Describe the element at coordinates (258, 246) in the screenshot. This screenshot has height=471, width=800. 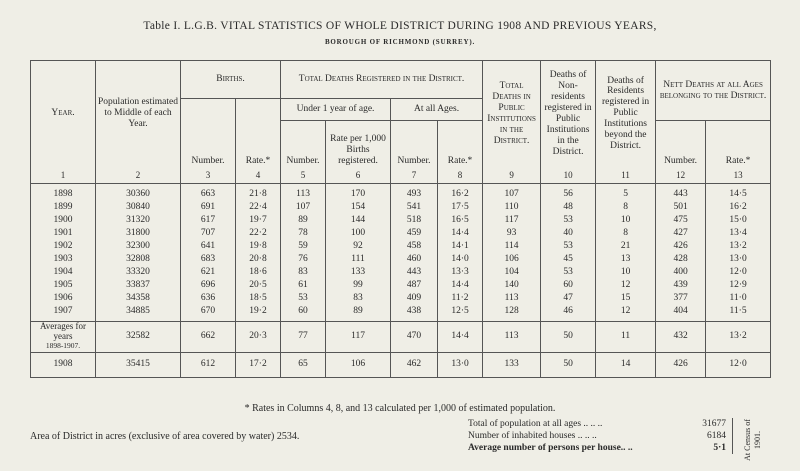
I see `cell: 19·8` at that location.